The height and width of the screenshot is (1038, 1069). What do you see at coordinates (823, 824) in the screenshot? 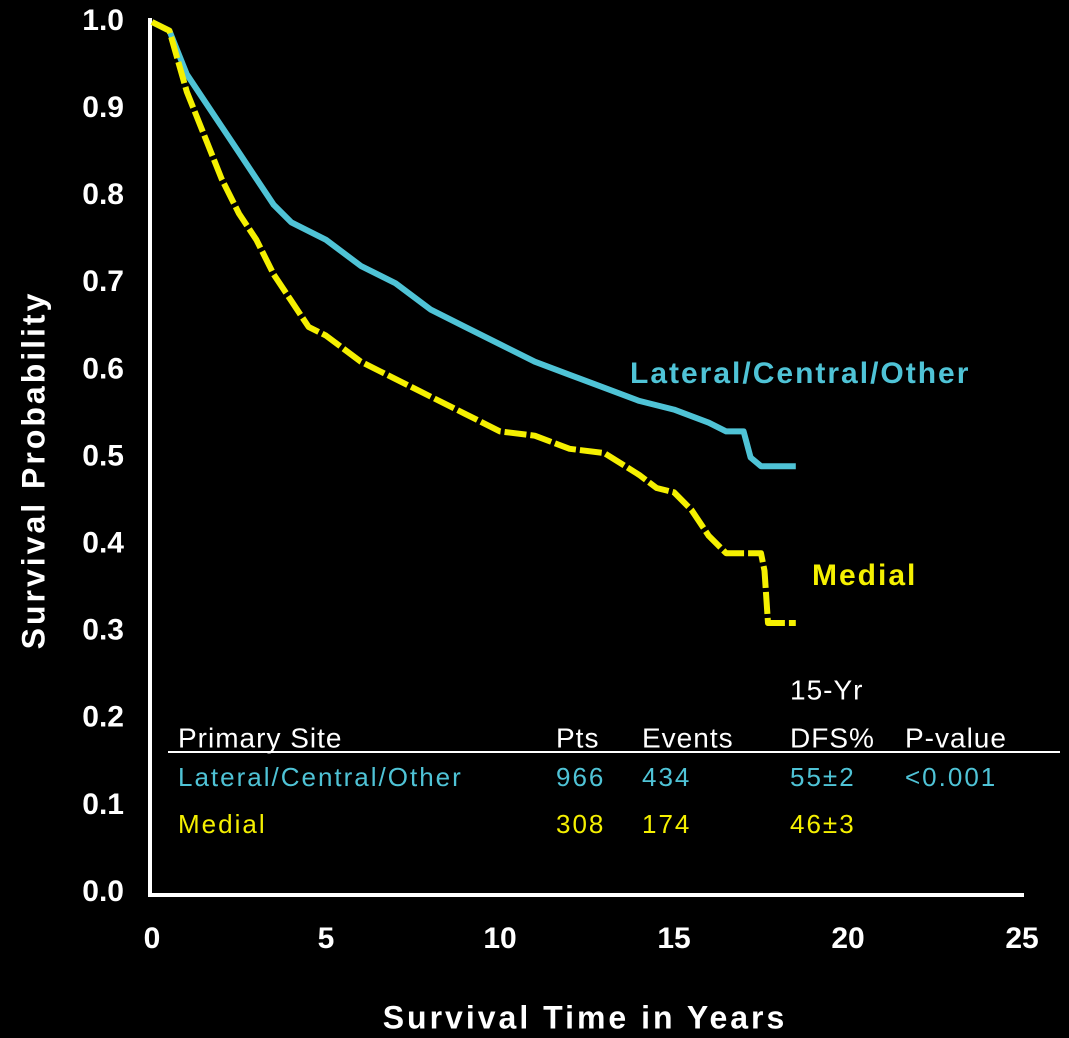
I see `table-cell: 46±3` at bounding box center [823, 824].